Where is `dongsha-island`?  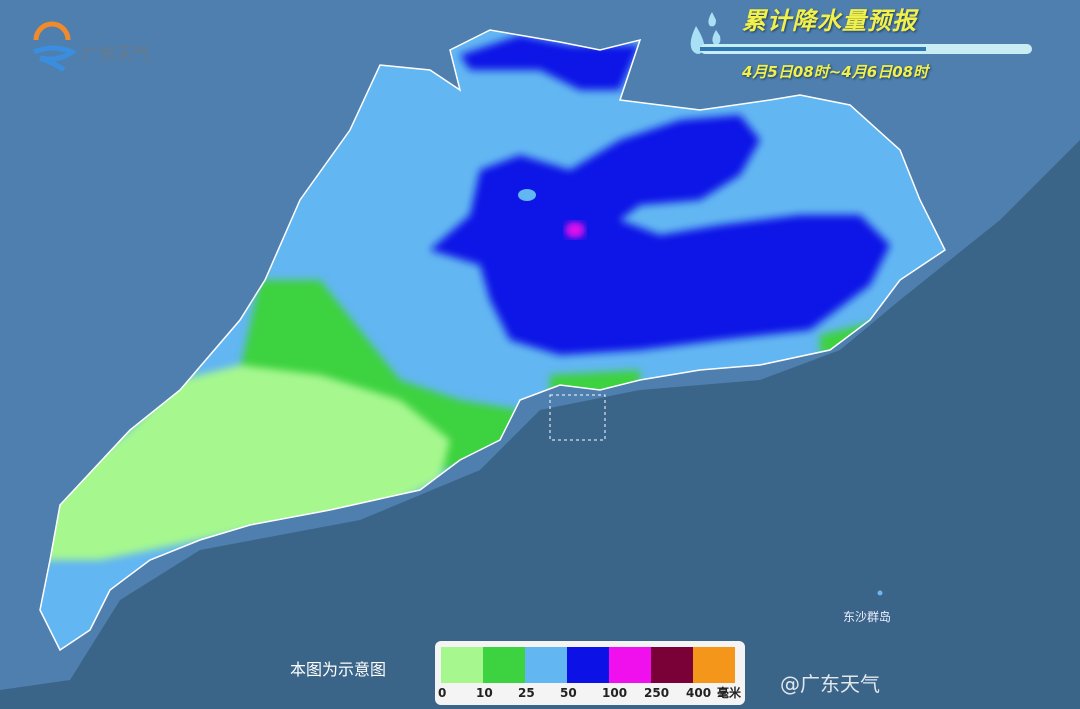 dongsha-island is located at coordinates (880, 593).